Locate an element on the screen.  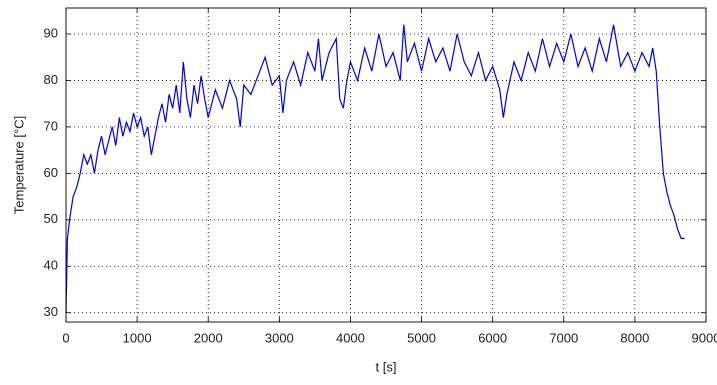
y-tick-label: 80 is located at coordinates (51, 79).